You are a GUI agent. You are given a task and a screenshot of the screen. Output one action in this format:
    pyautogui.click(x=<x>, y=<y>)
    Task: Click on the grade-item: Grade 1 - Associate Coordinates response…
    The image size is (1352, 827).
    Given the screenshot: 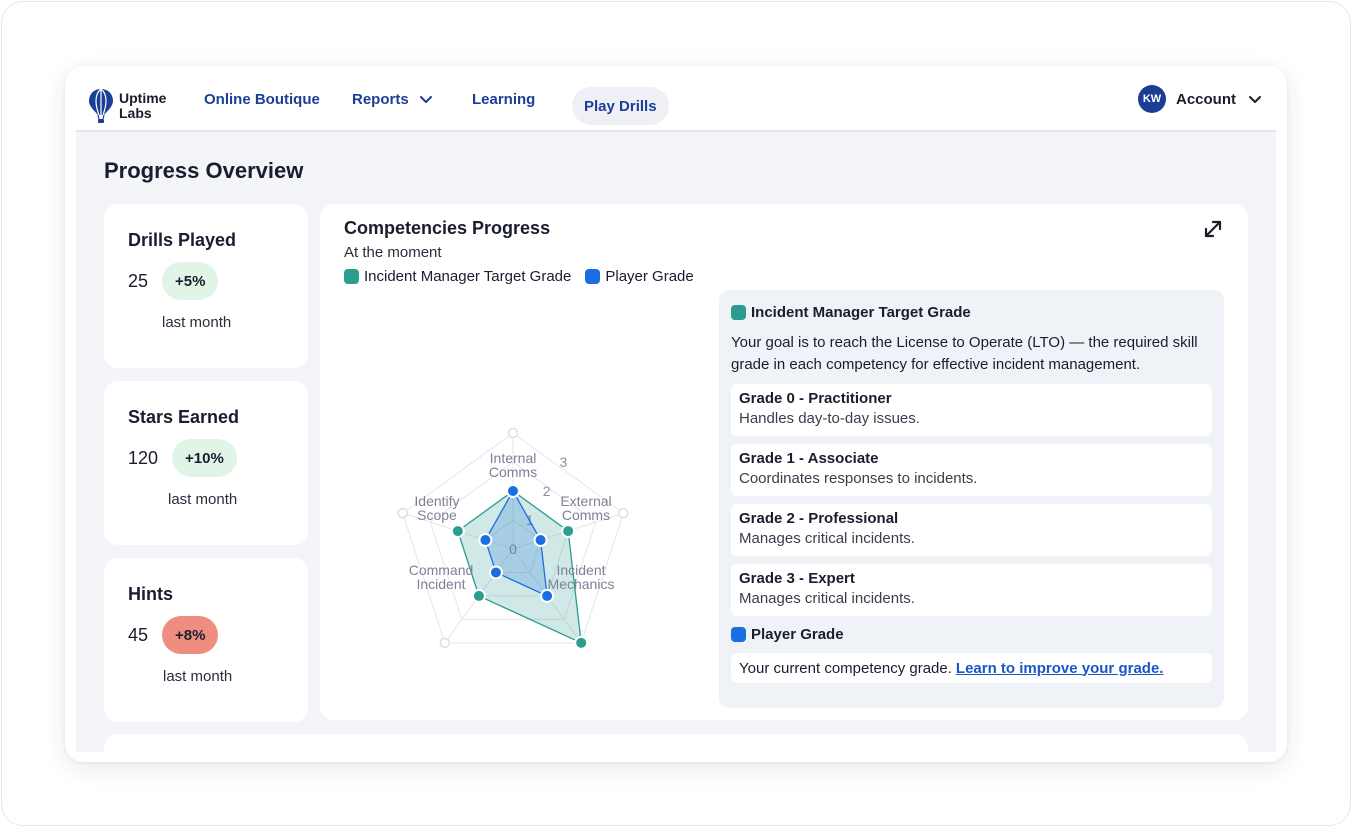 What is the action you would take?
    pyautogui.click(x=971, y=470)
    